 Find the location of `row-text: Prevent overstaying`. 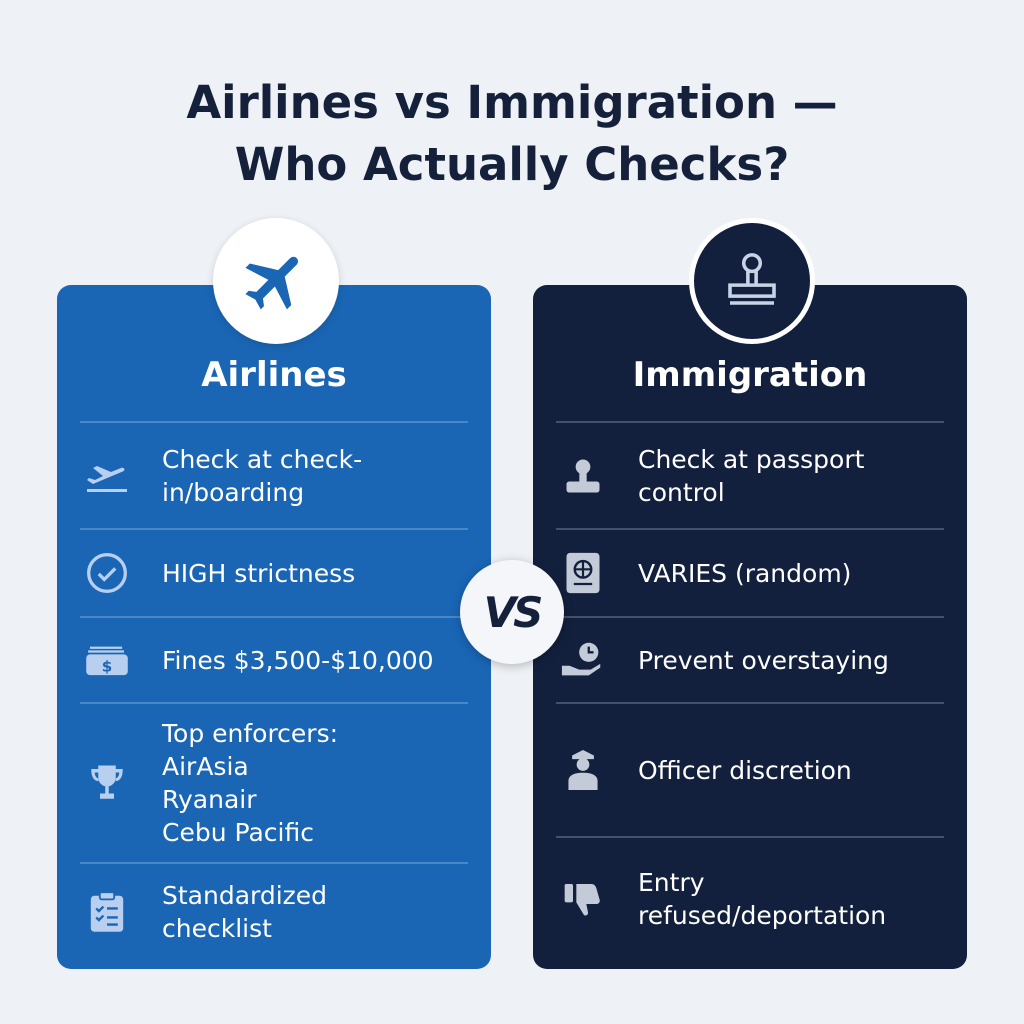

row-text: Prevent overstaying is located at coordinates (763, 660).